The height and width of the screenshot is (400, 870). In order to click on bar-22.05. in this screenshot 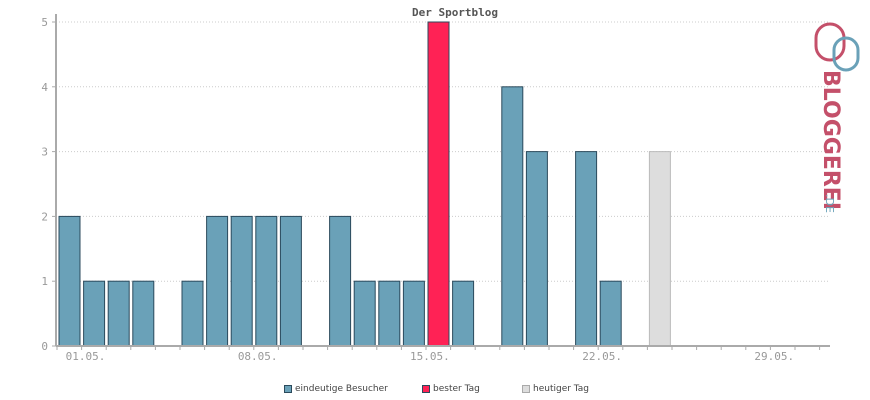, I will do `click(586, 249)`.